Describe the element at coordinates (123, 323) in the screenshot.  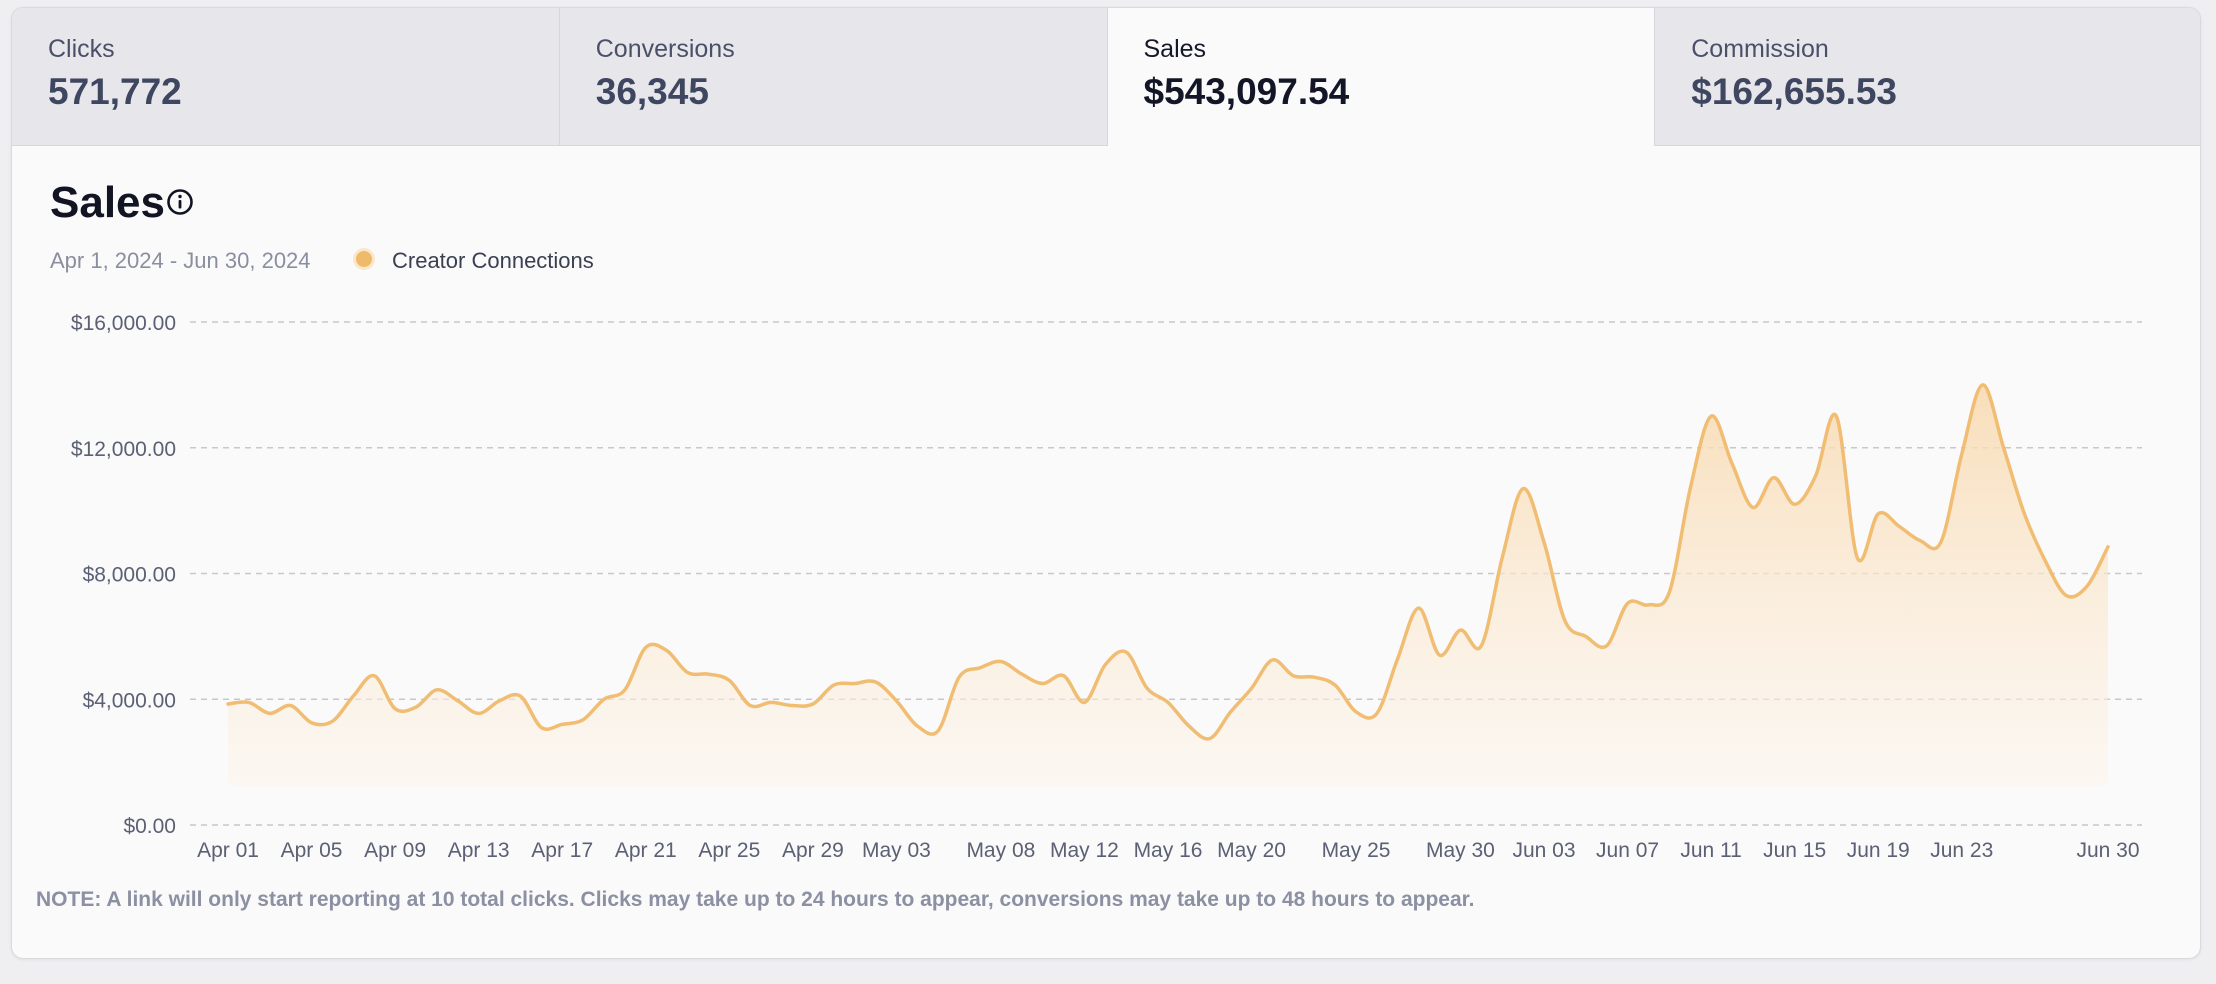
I see `y-tick-label: $16,000.00` at that location.